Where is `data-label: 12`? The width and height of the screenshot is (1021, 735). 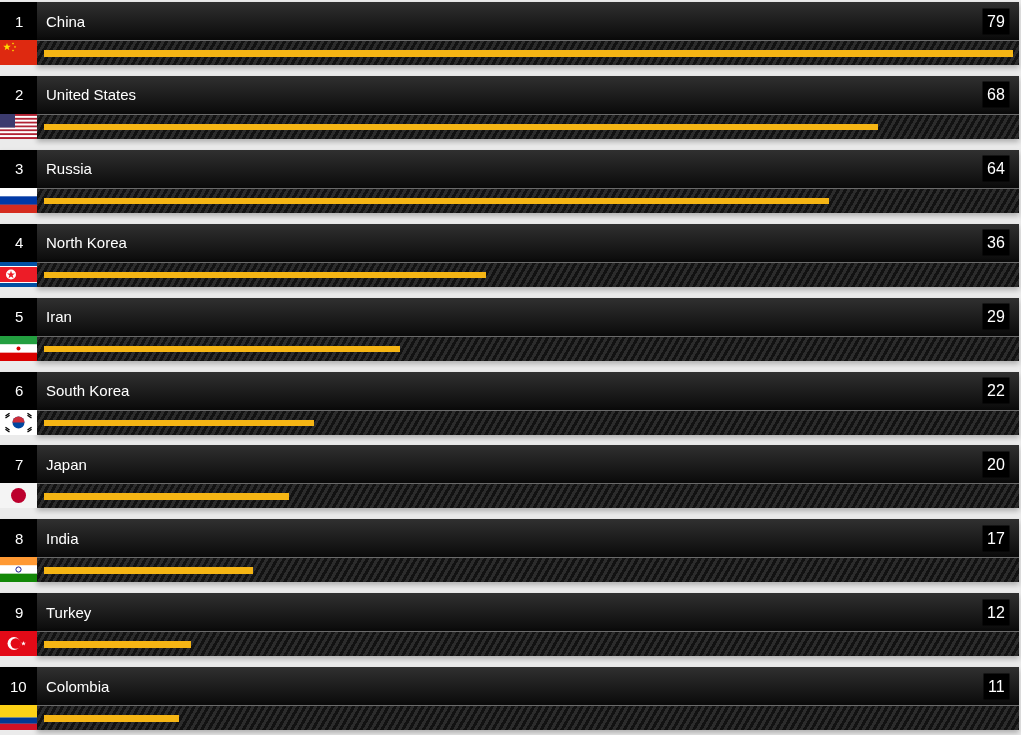 data-label: 12 is located at coordinates (996, 612).